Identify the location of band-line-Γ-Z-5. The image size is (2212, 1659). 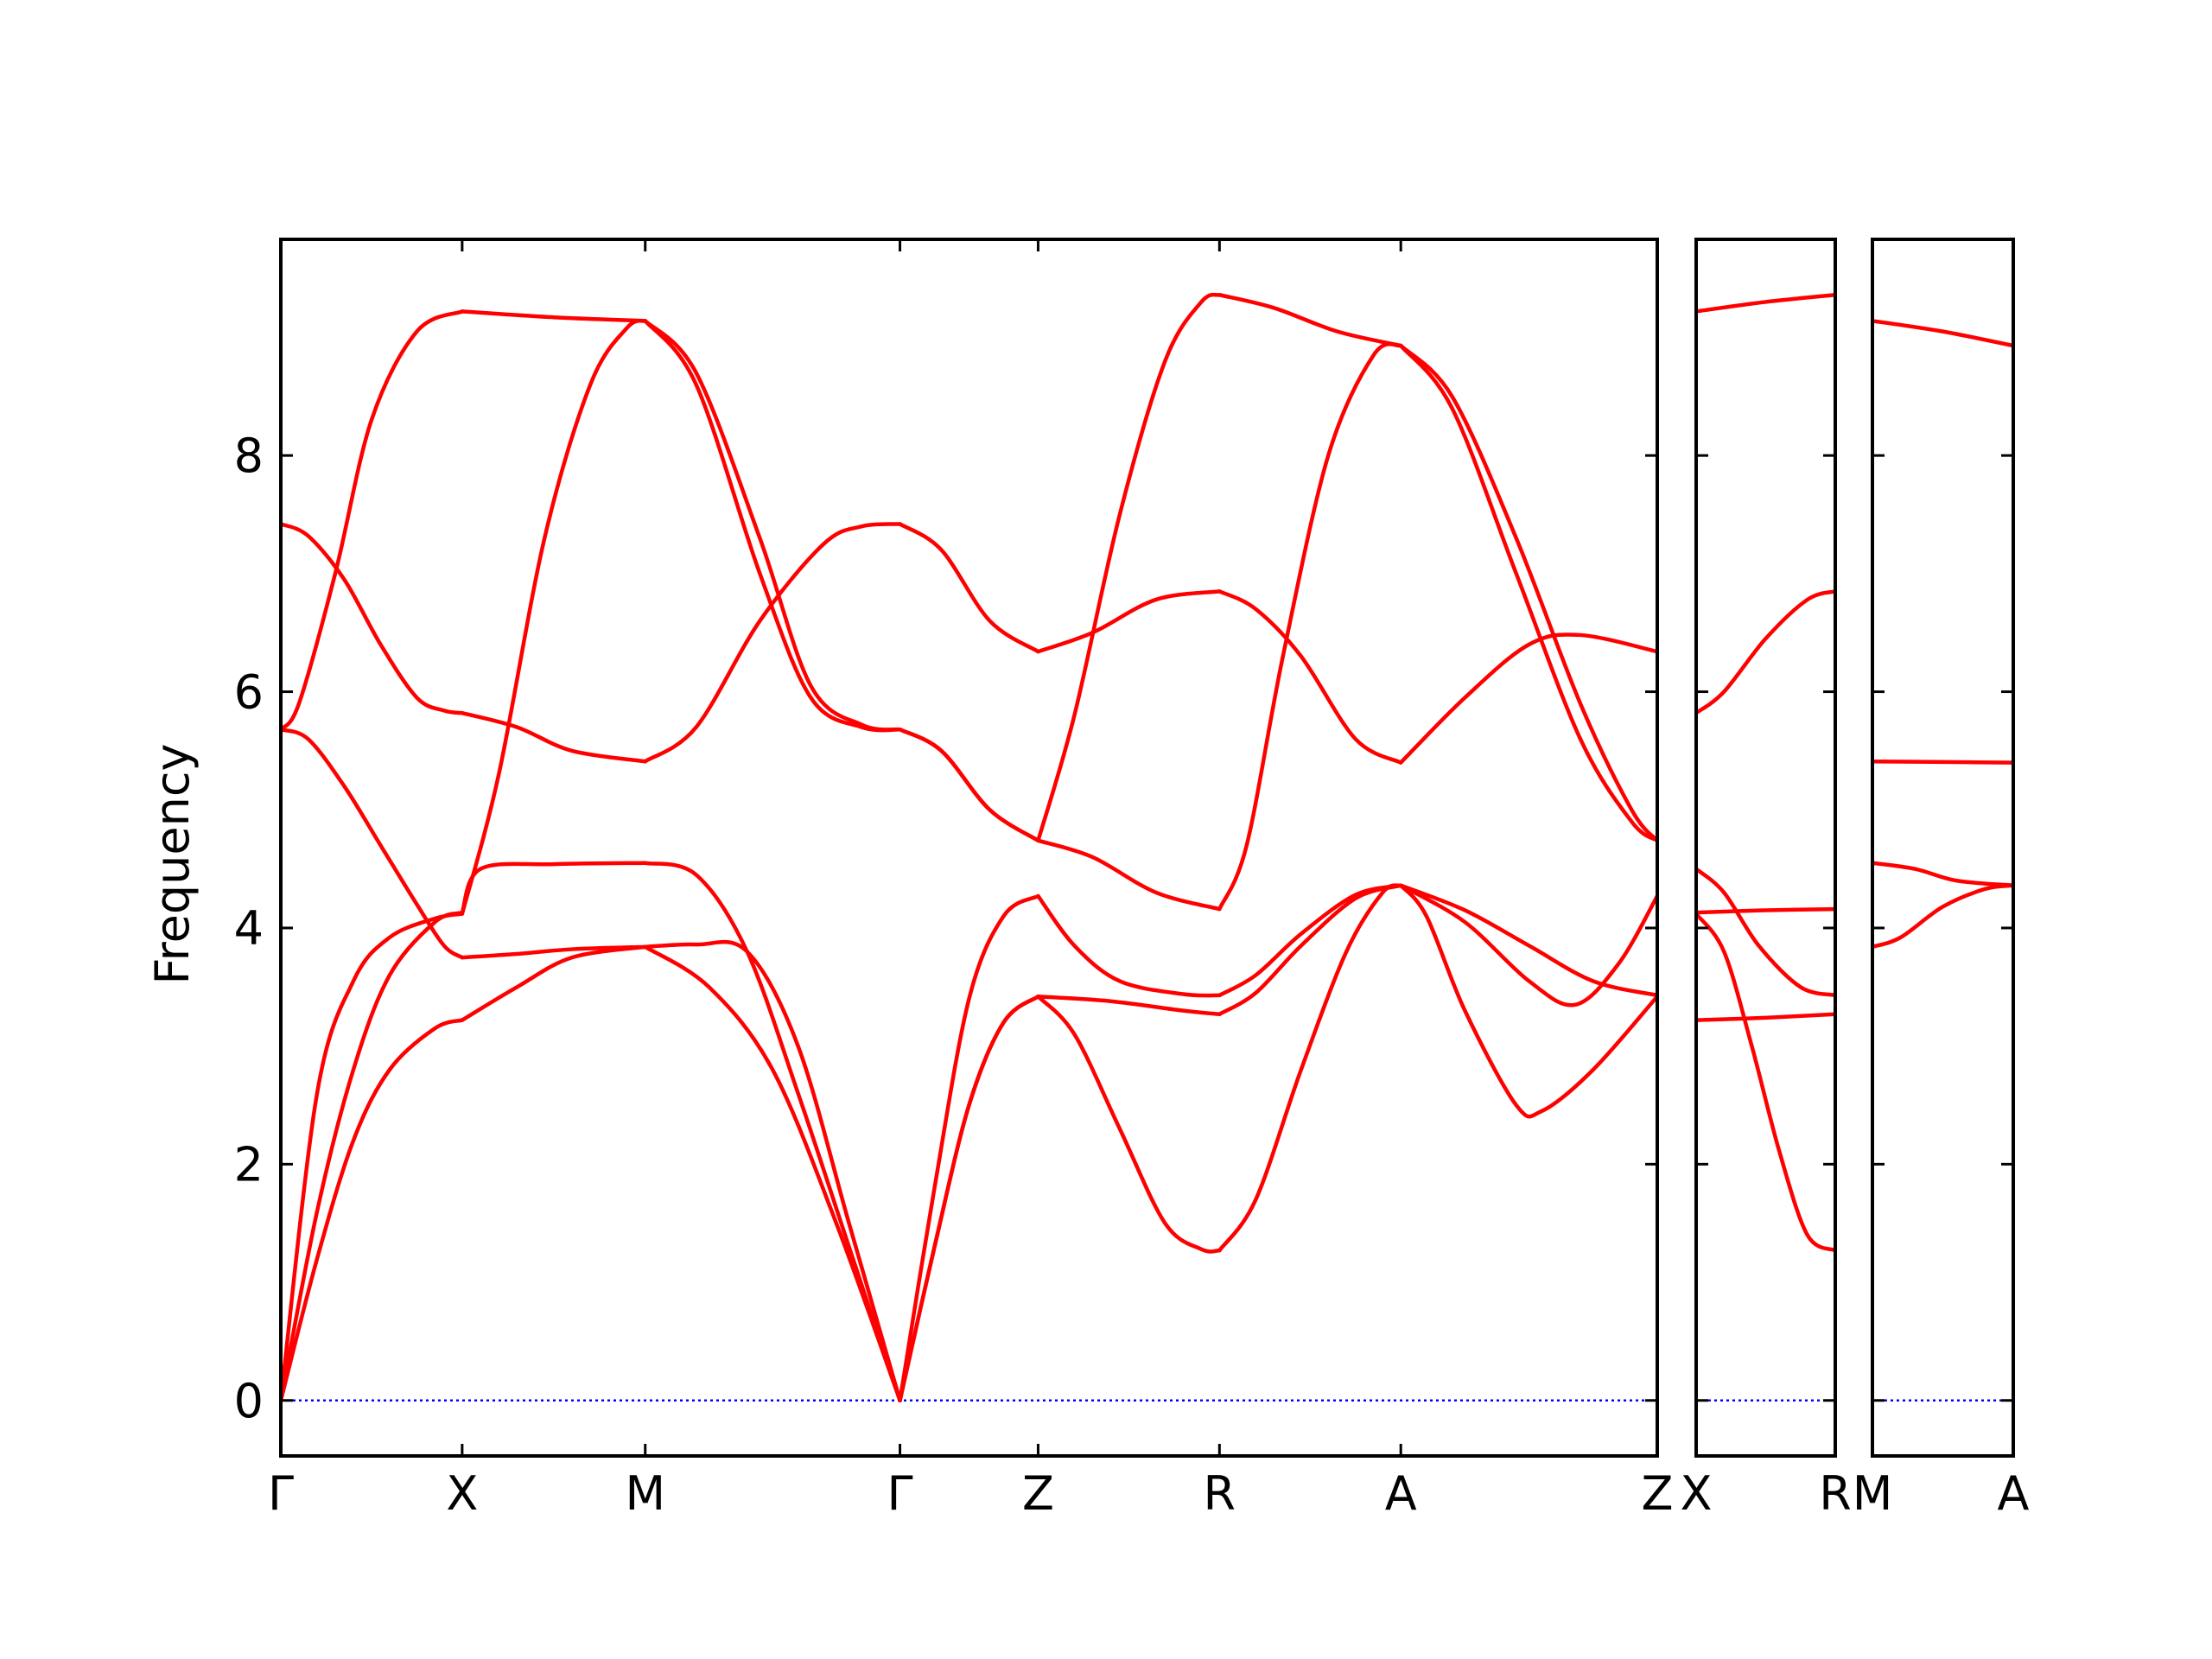
(969, 785).